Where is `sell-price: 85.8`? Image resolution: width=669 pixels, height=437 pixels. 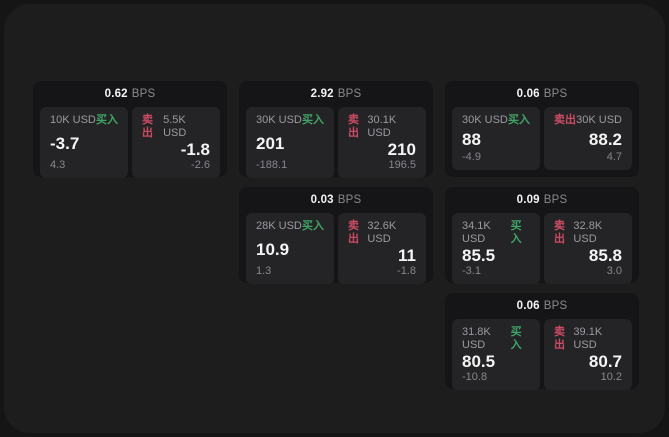
sell-price: 85.8 is located at coordinates (605, 255).